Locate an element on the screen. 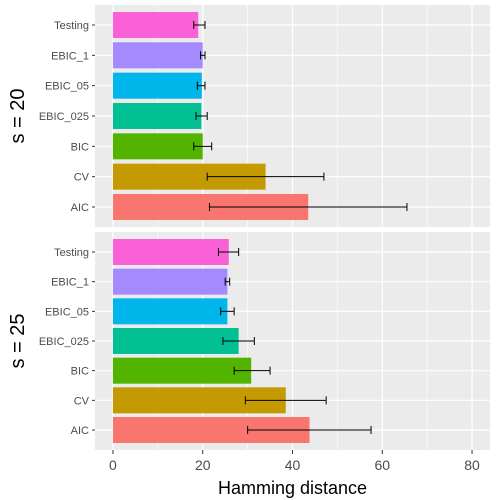 This screenshot has height=500, width=500. x-tick-label: 40 is located at coordinates (293, 465).